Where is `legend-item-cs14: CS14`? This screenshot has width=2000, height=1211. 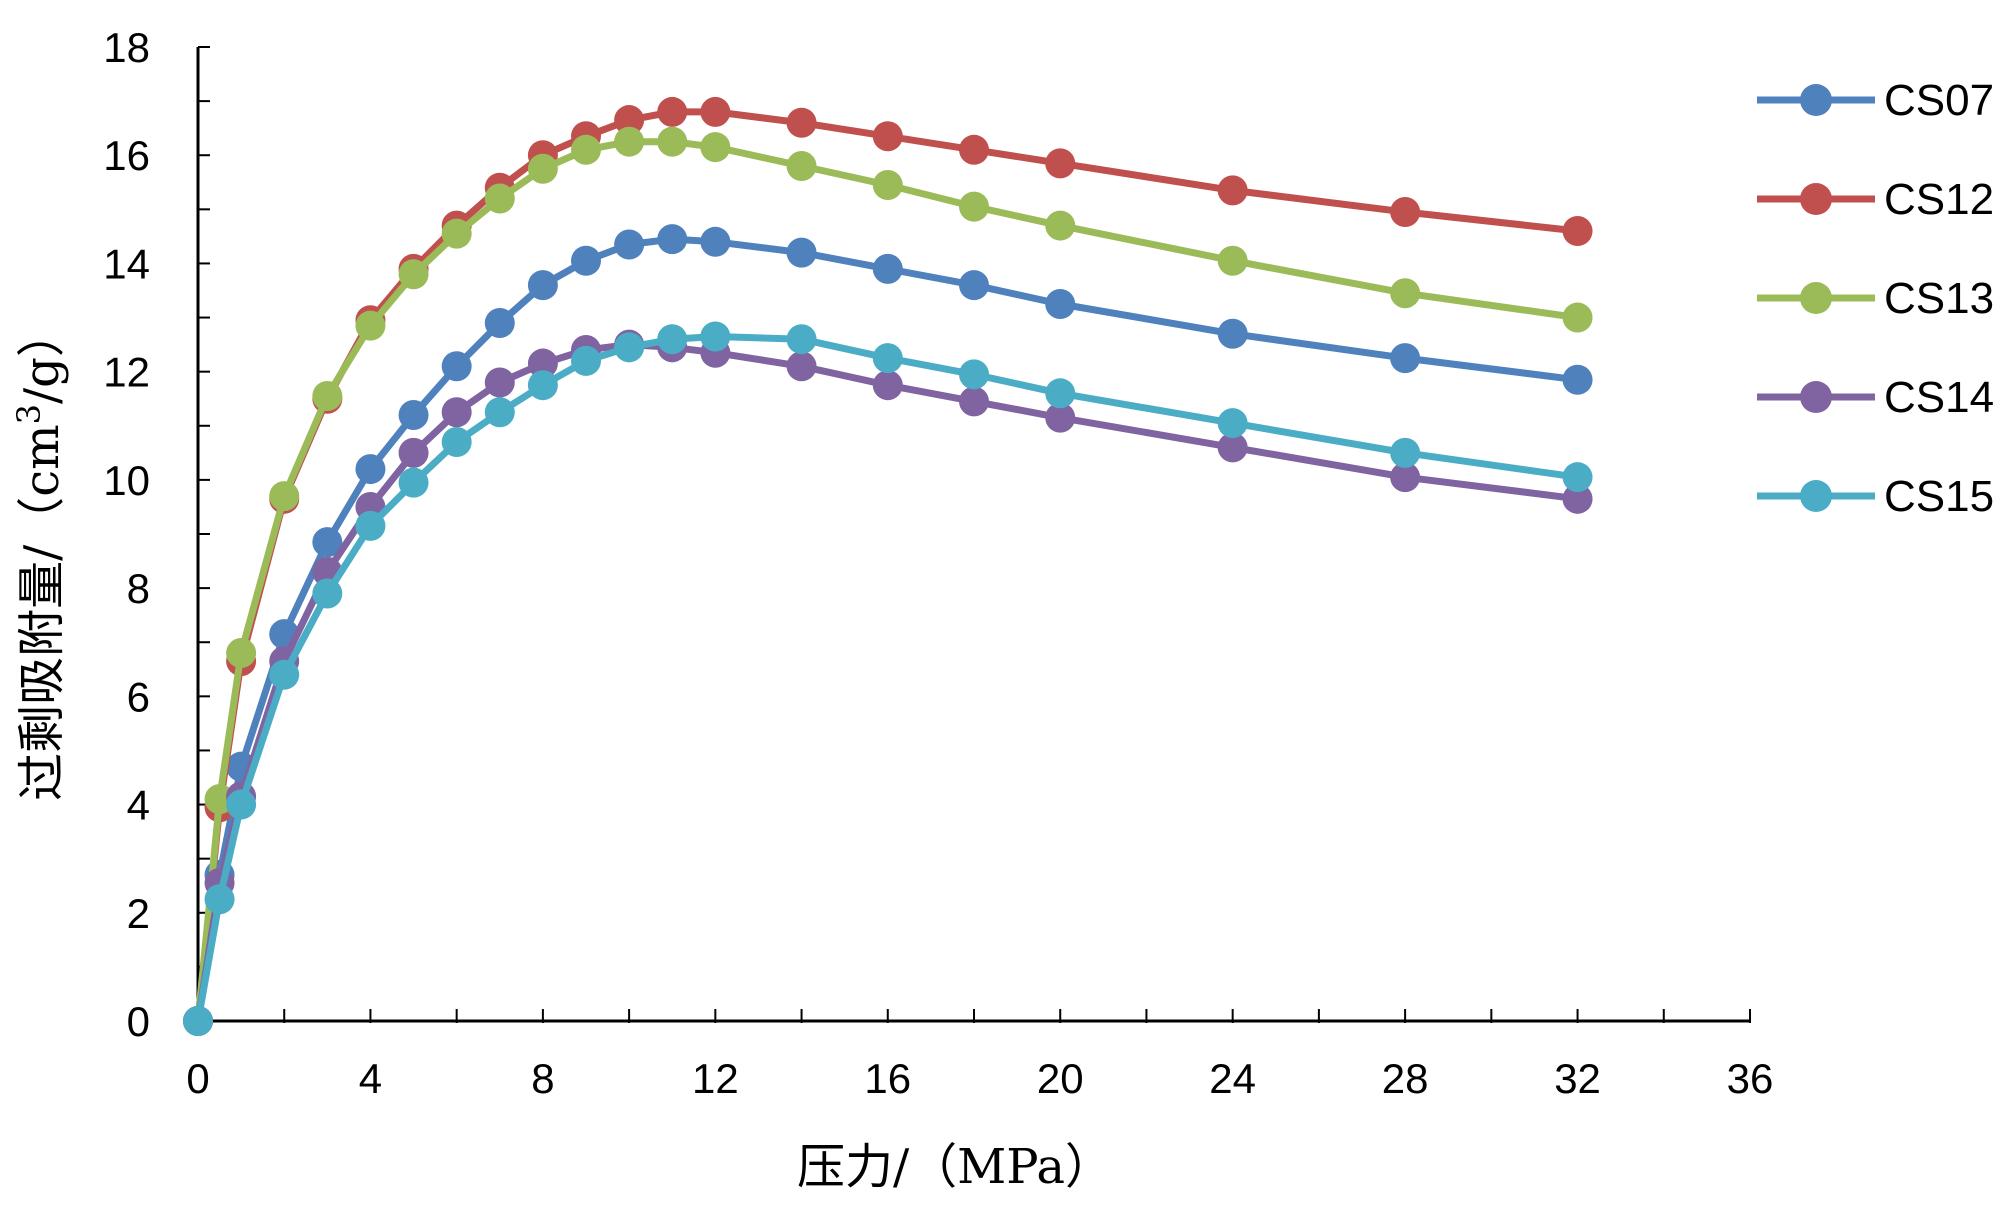 legend-item-cs14: CS14 is located at coordinates (1875, 397).